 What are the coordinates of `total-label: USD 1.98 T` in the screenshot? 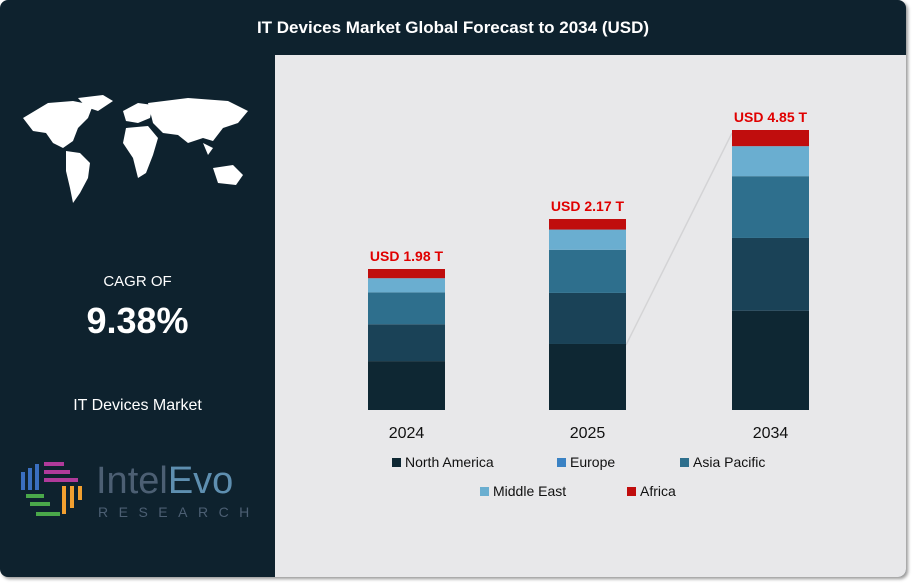 It's located at (407, 256).